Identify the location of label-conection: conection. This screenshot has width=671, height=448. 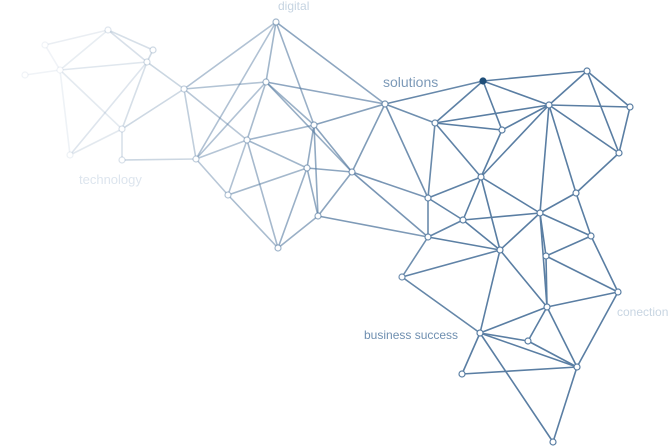
(642, 312).